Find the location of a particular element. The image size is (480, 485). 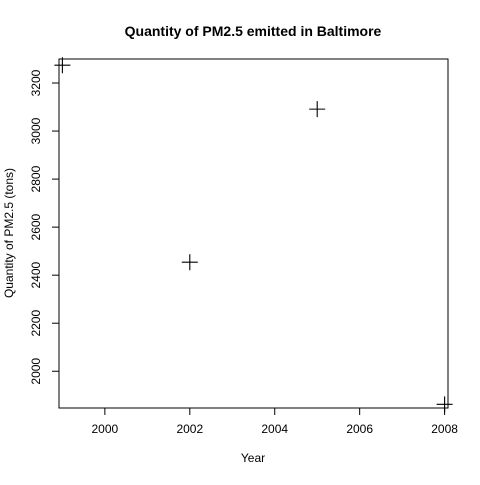

x-tick-label: 2002 is located at coordinates (189, 429).